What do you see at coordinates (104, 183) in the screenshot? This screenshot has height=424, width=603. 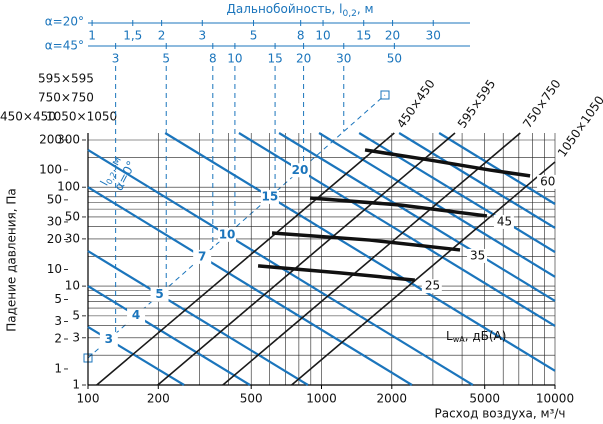 I see `throw-axis-label-part: l` at bounding box center [104, 183].